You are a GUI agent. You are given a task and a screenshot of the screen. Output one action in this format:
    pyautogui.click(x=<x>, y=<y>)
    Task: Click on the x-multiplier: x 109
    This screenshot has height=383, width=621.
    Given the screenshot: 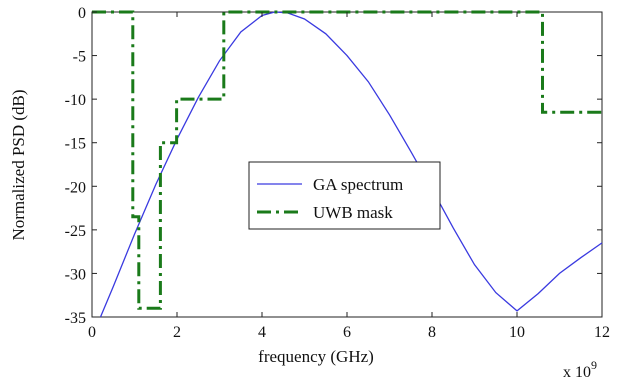 What is the action you would take?
    pyautogui.click(x=580, y=369)
    